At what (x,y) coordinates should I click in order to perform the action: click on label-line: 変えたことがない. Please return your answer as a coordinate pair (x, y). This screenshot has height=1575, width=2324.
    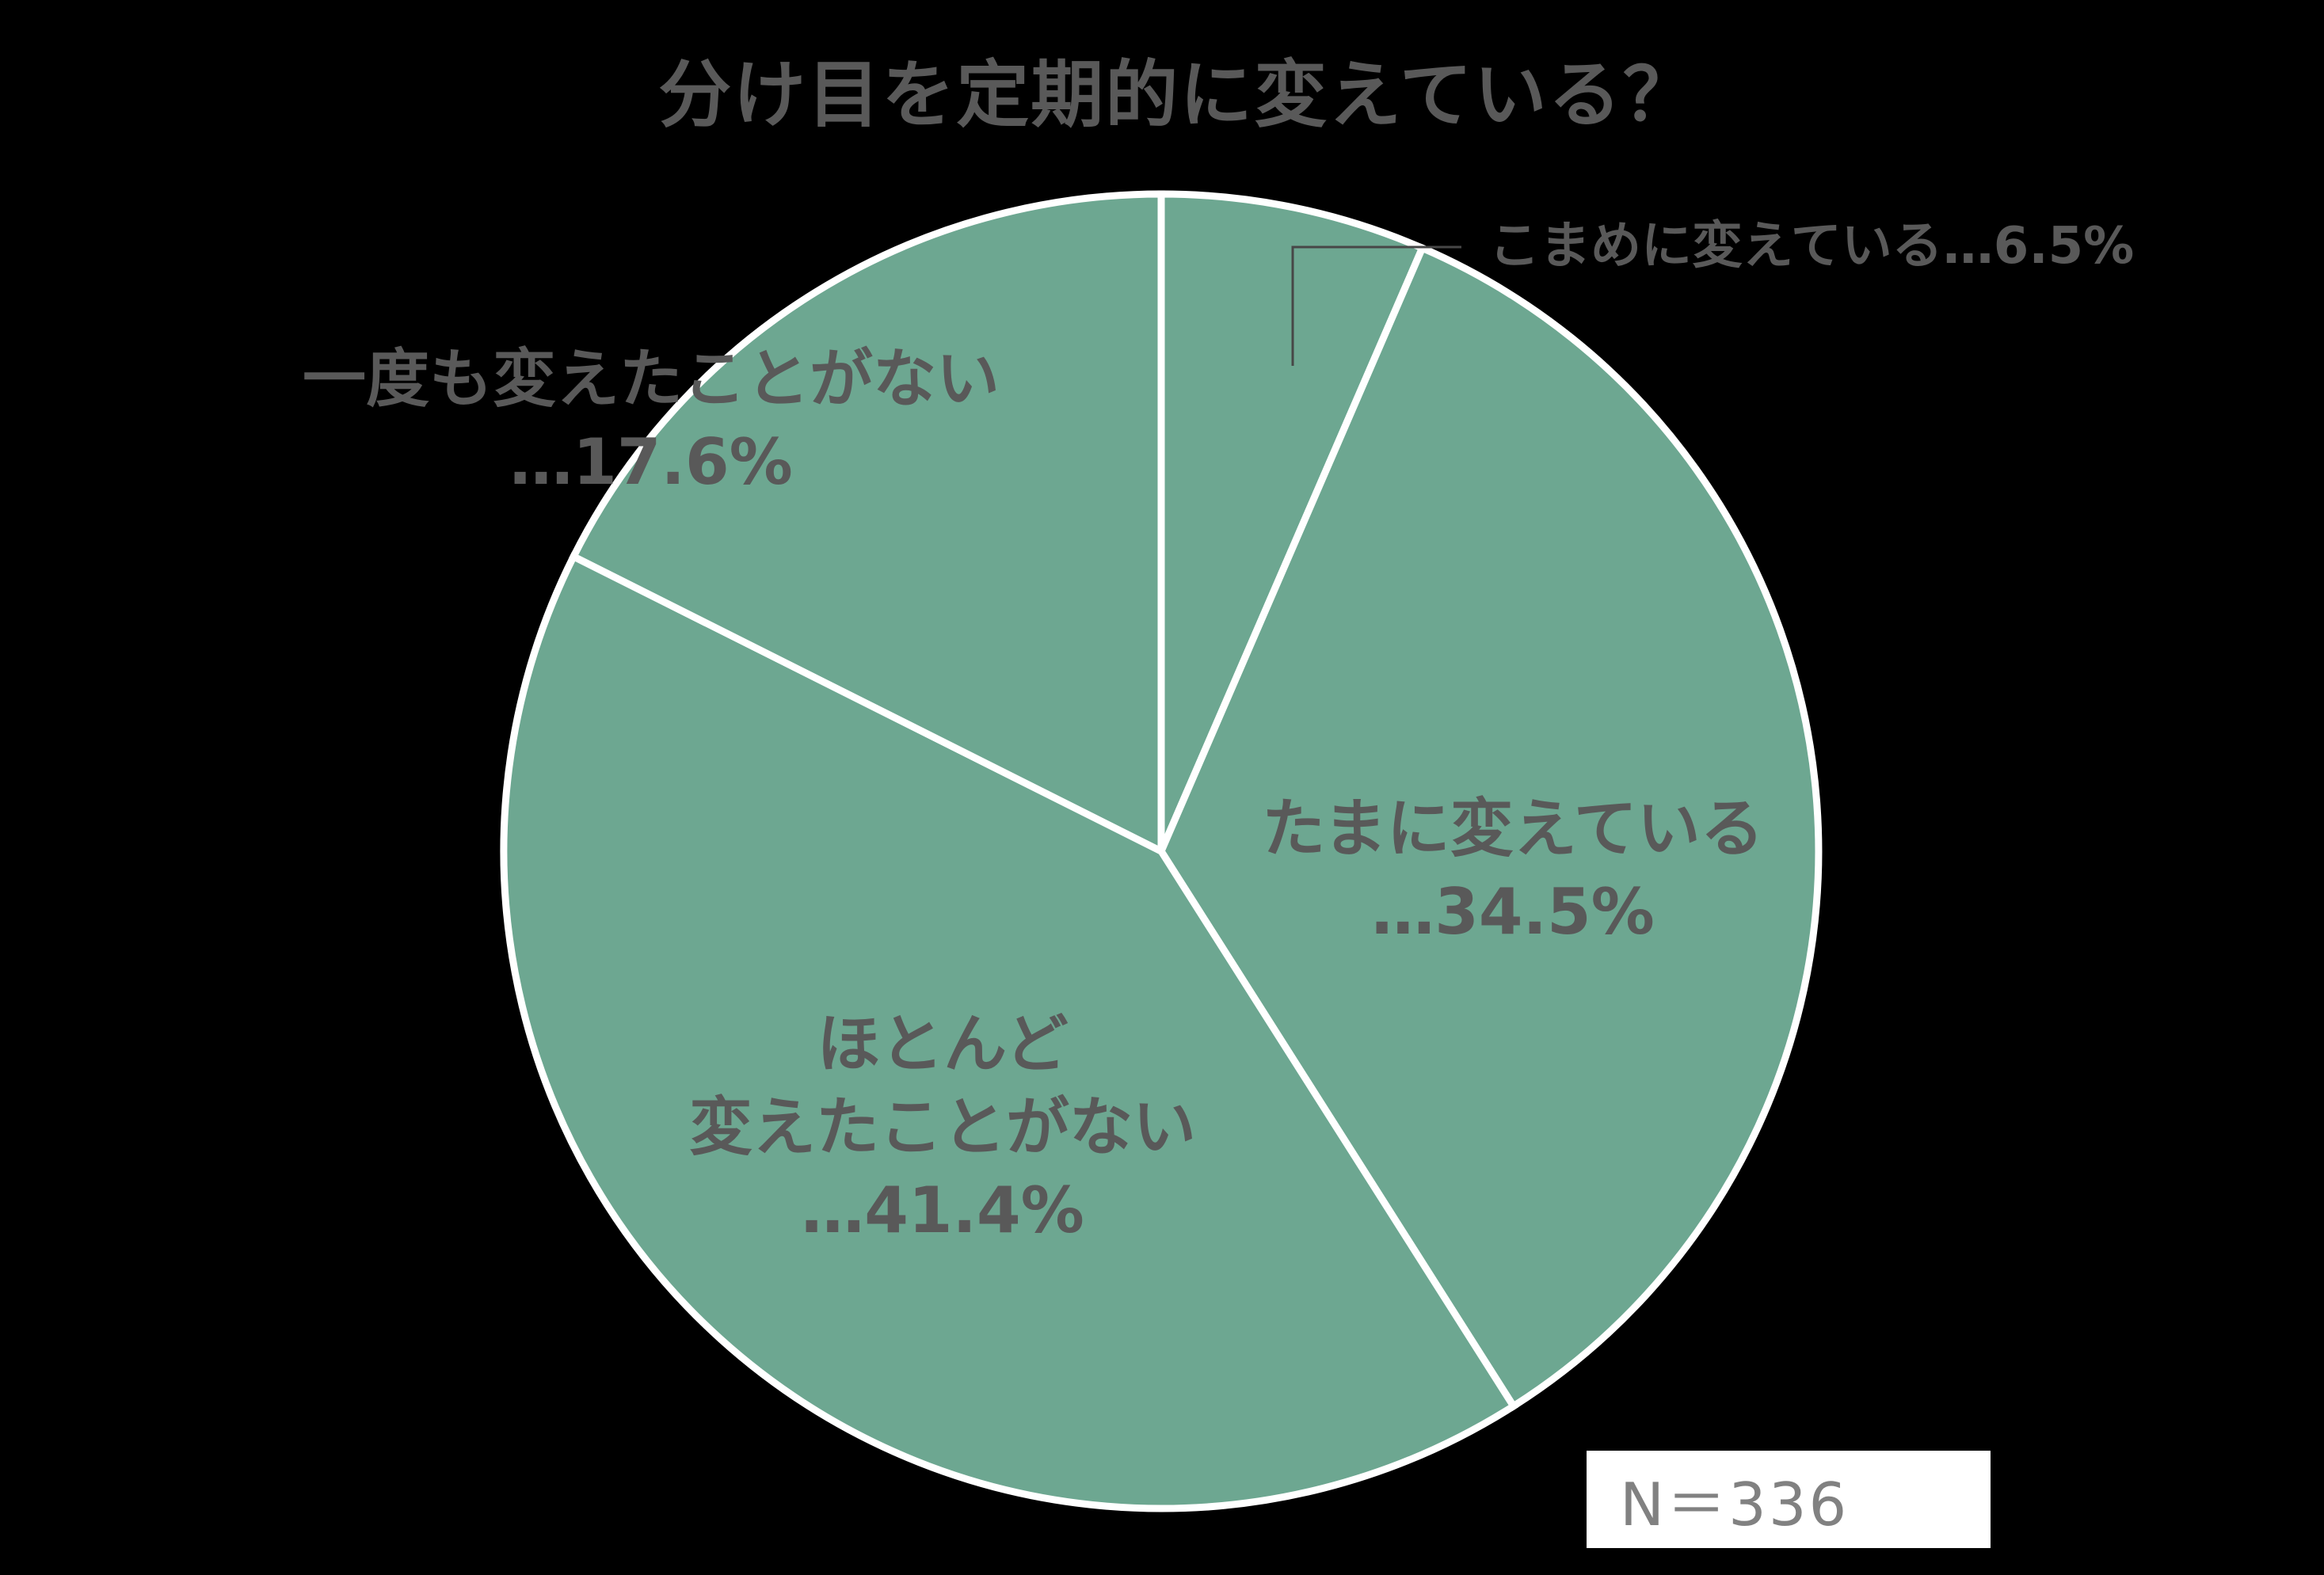
    Looking at the image, I should click on (942, 1127).